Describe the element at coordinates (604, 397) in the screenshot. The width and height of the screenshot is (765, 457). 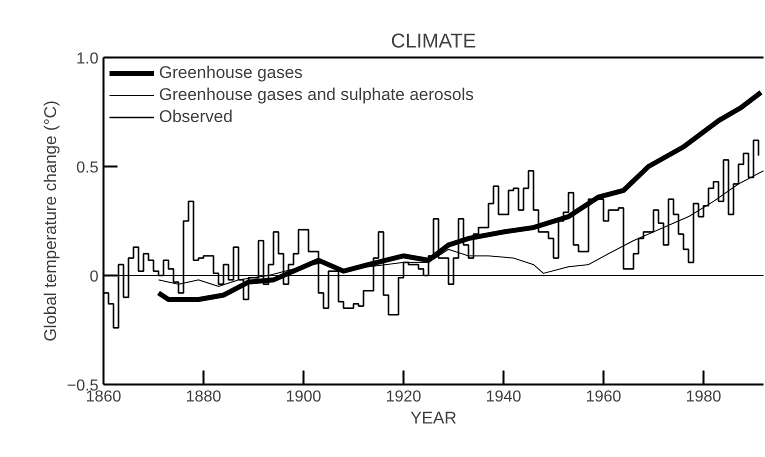
I see `x-tick-label: 1960` at that location.